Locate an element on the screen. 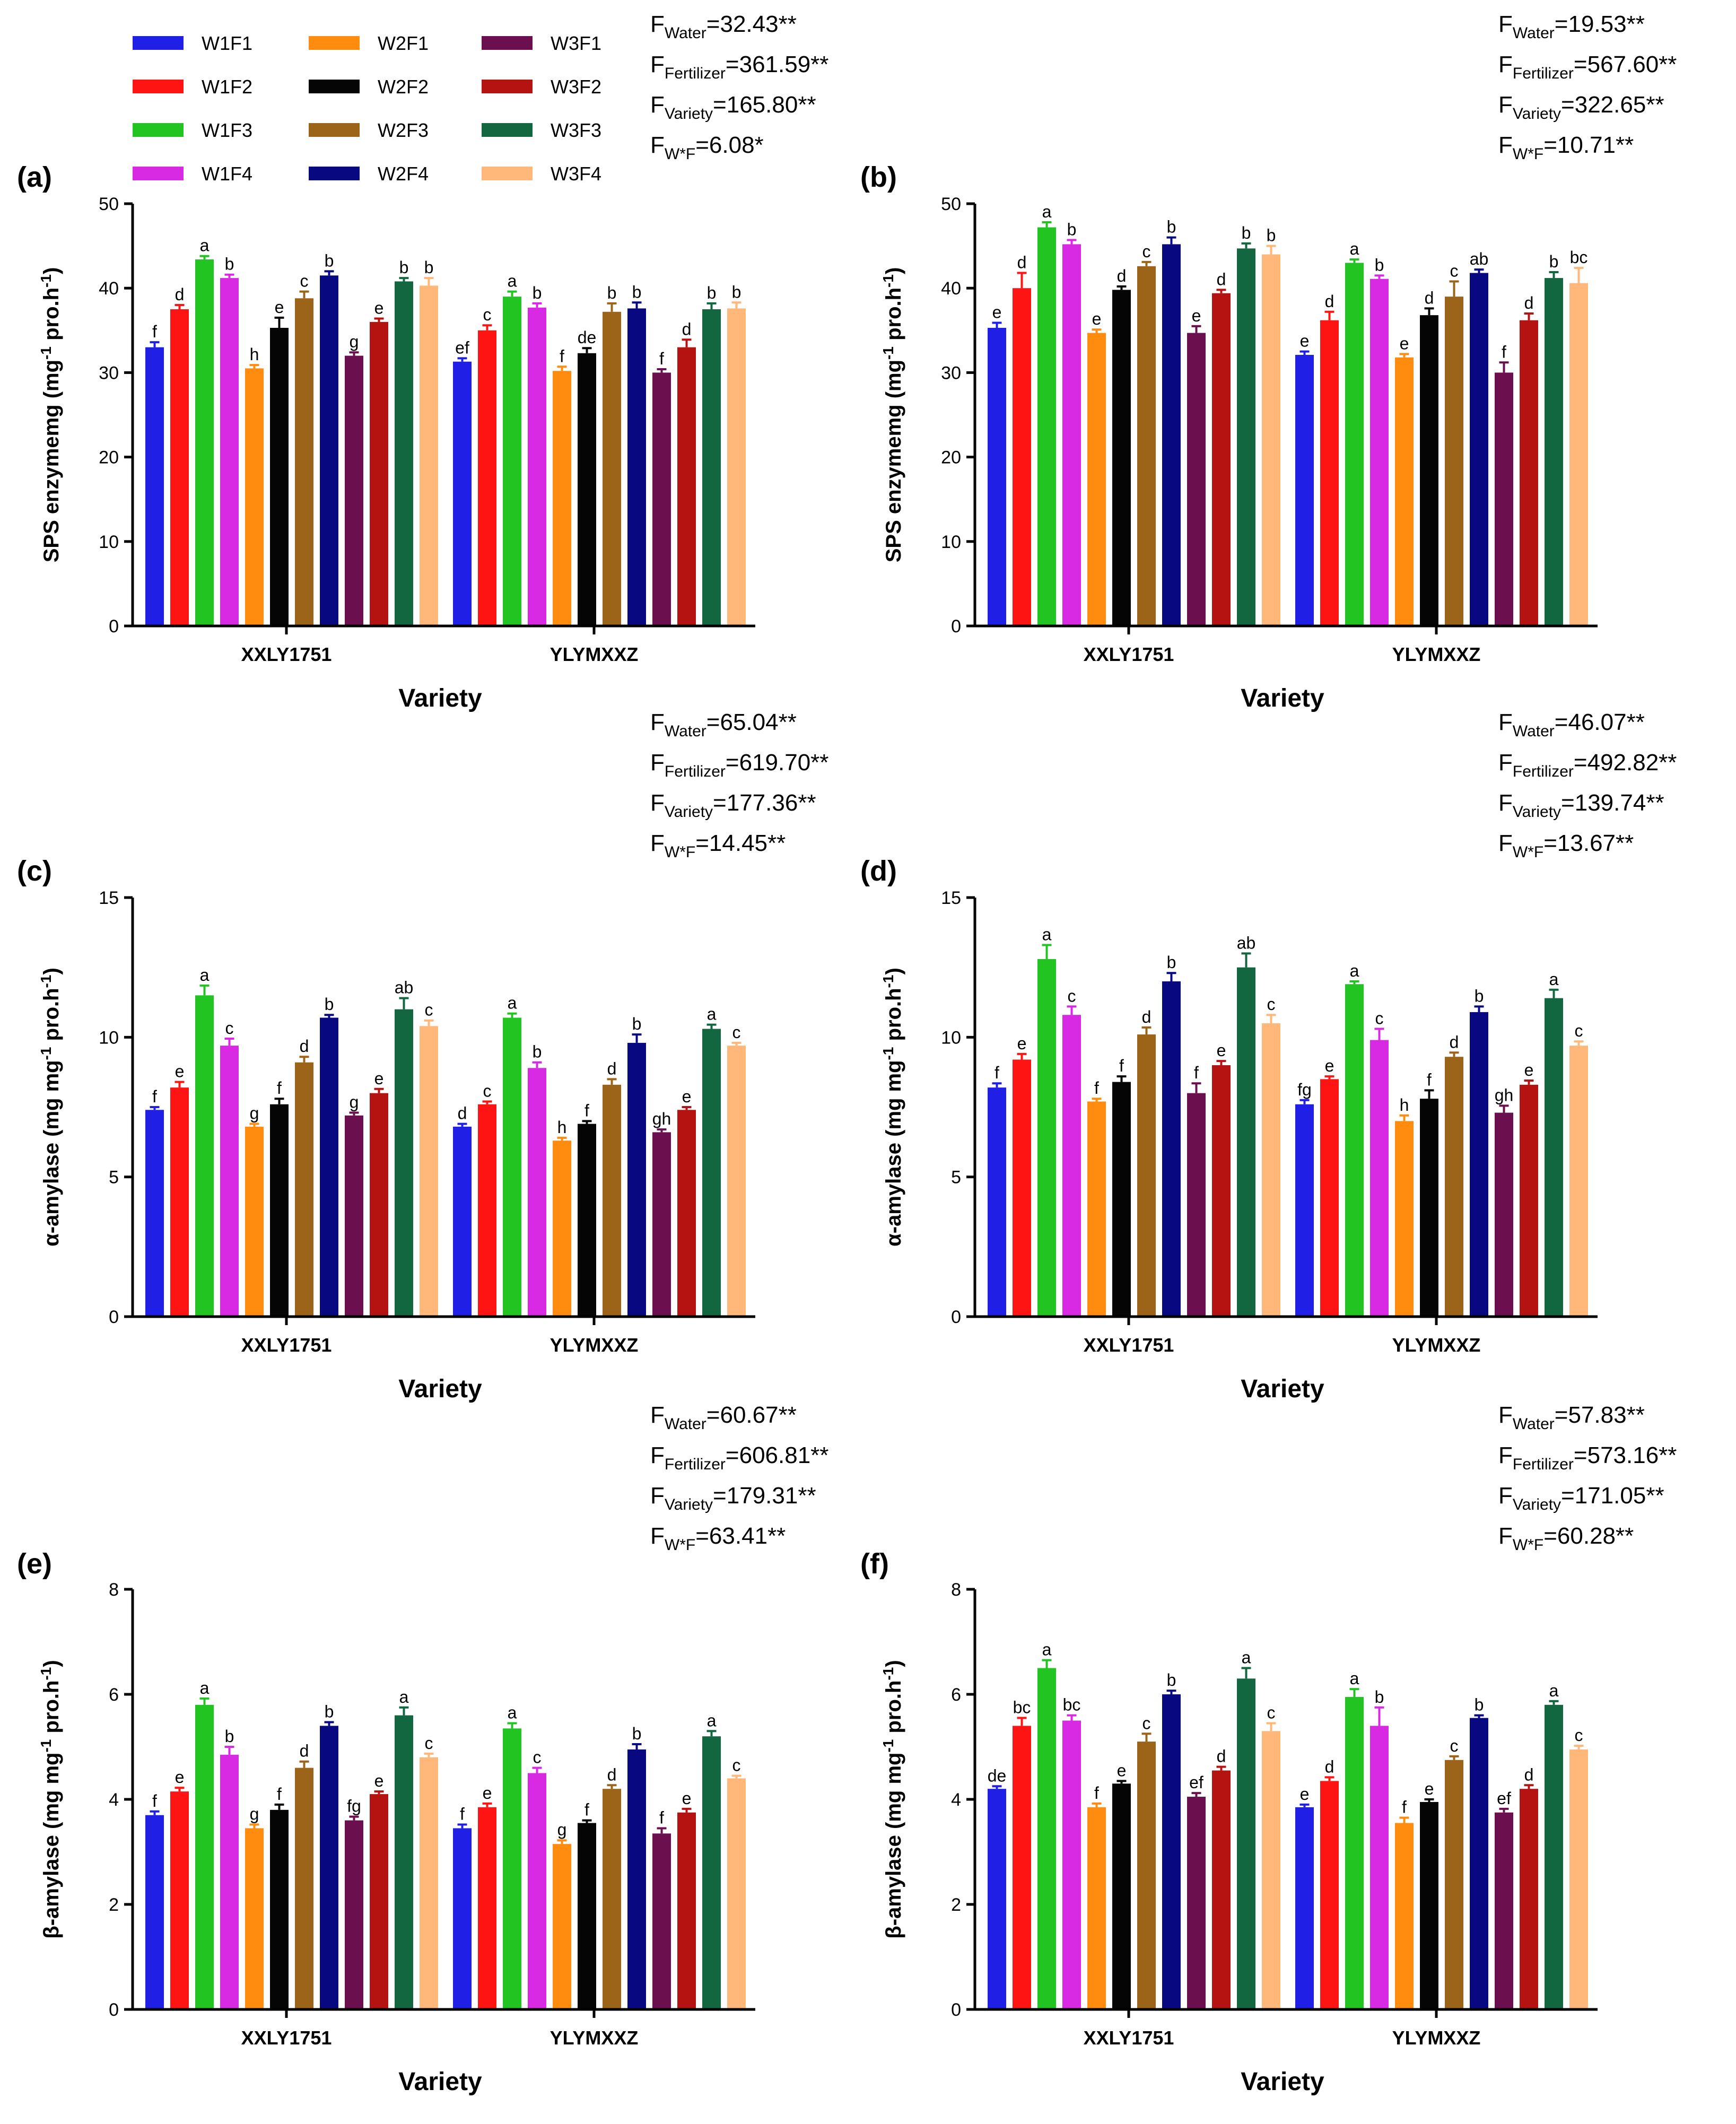 The height and width of the screenshot is (2124, 1736). stat-line: FW*F=14.45** is located at coordinates (718, 845).